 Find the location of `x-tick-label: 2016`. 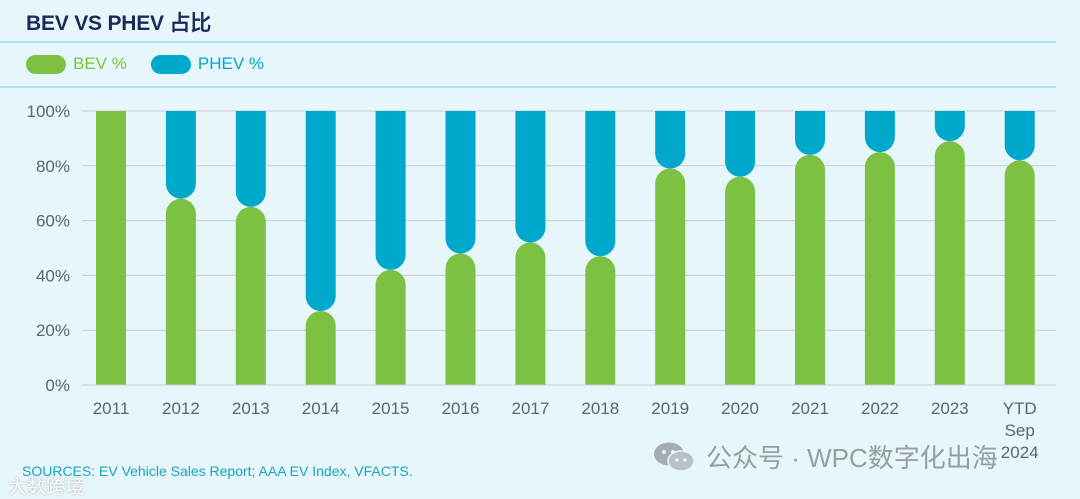

x-tick-label: 2016 is located at coordinates (461, 408).